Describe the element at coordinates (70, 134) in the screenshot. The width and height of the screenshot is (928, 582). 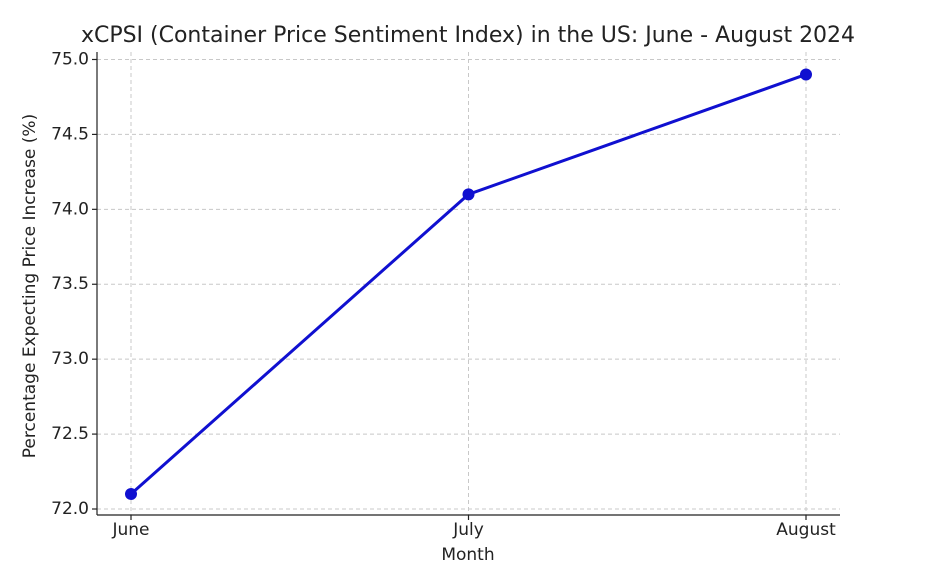
I see `y-tick-label: 74.5` at that location.